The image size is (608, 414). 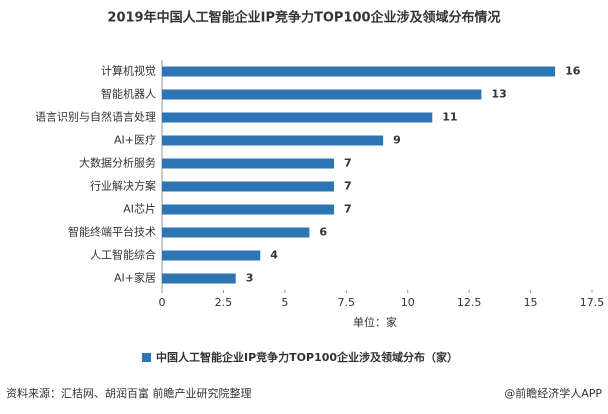 What do you see at coordinates (146, 357) in the screenshot?
I see `legend-swatch` at bounding box center [146, 357].